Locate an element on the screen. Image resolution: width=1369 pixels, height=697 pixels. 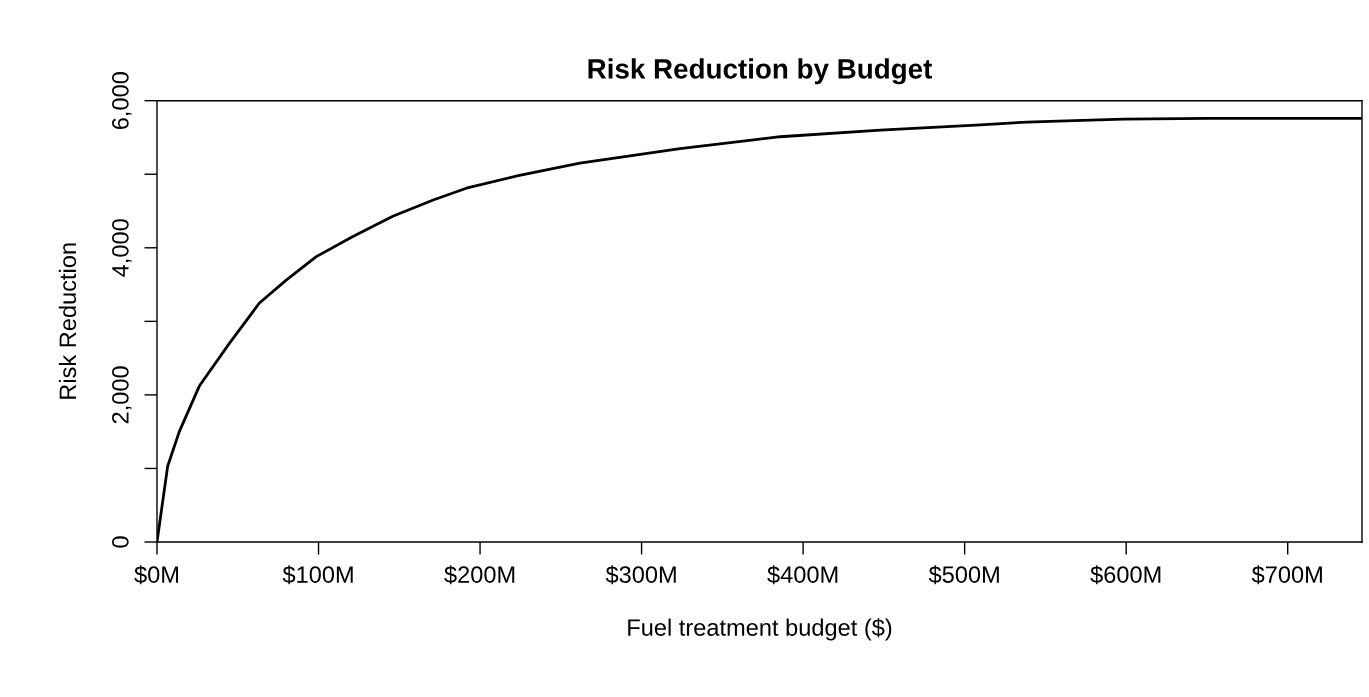
x-tick-label: $300M is located at coordinates (640, 575).